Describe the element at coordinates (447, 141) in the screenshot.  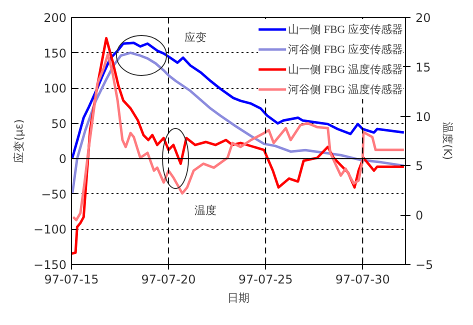
I see `y2-axis-title: 温度(K)` at that location.